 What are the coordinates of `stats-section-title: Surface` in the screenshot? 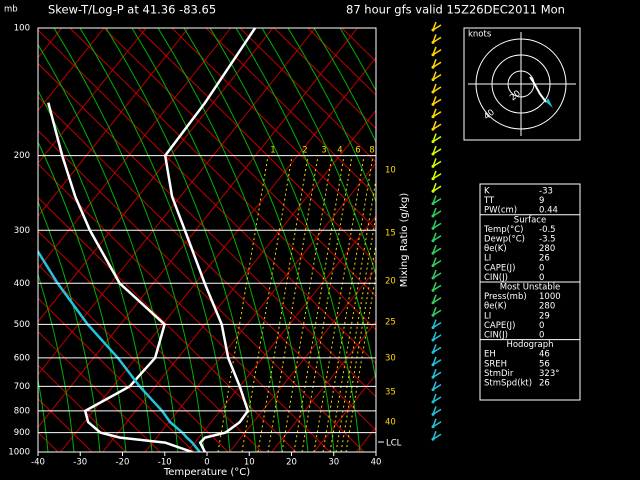 It's located at (530, 220).